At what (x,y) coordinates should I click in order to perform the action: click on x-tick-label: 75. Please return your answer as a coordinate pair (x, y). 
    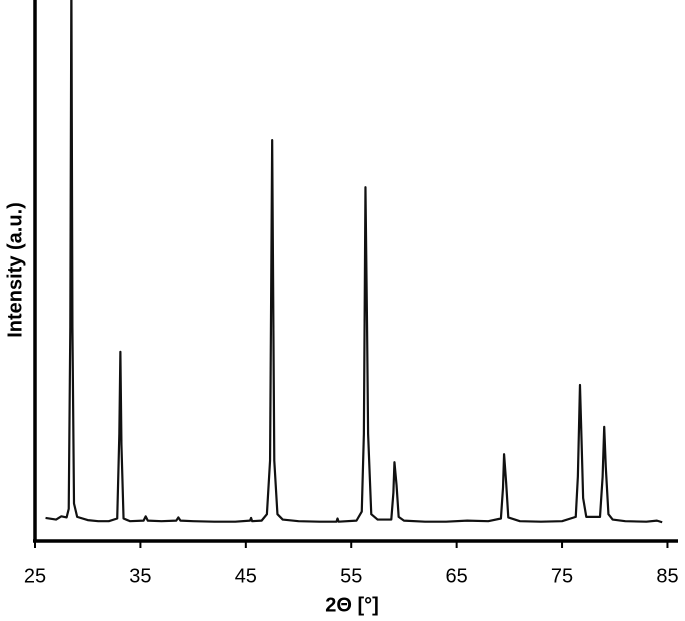
    Looking at the image, I should click on (562, 576).